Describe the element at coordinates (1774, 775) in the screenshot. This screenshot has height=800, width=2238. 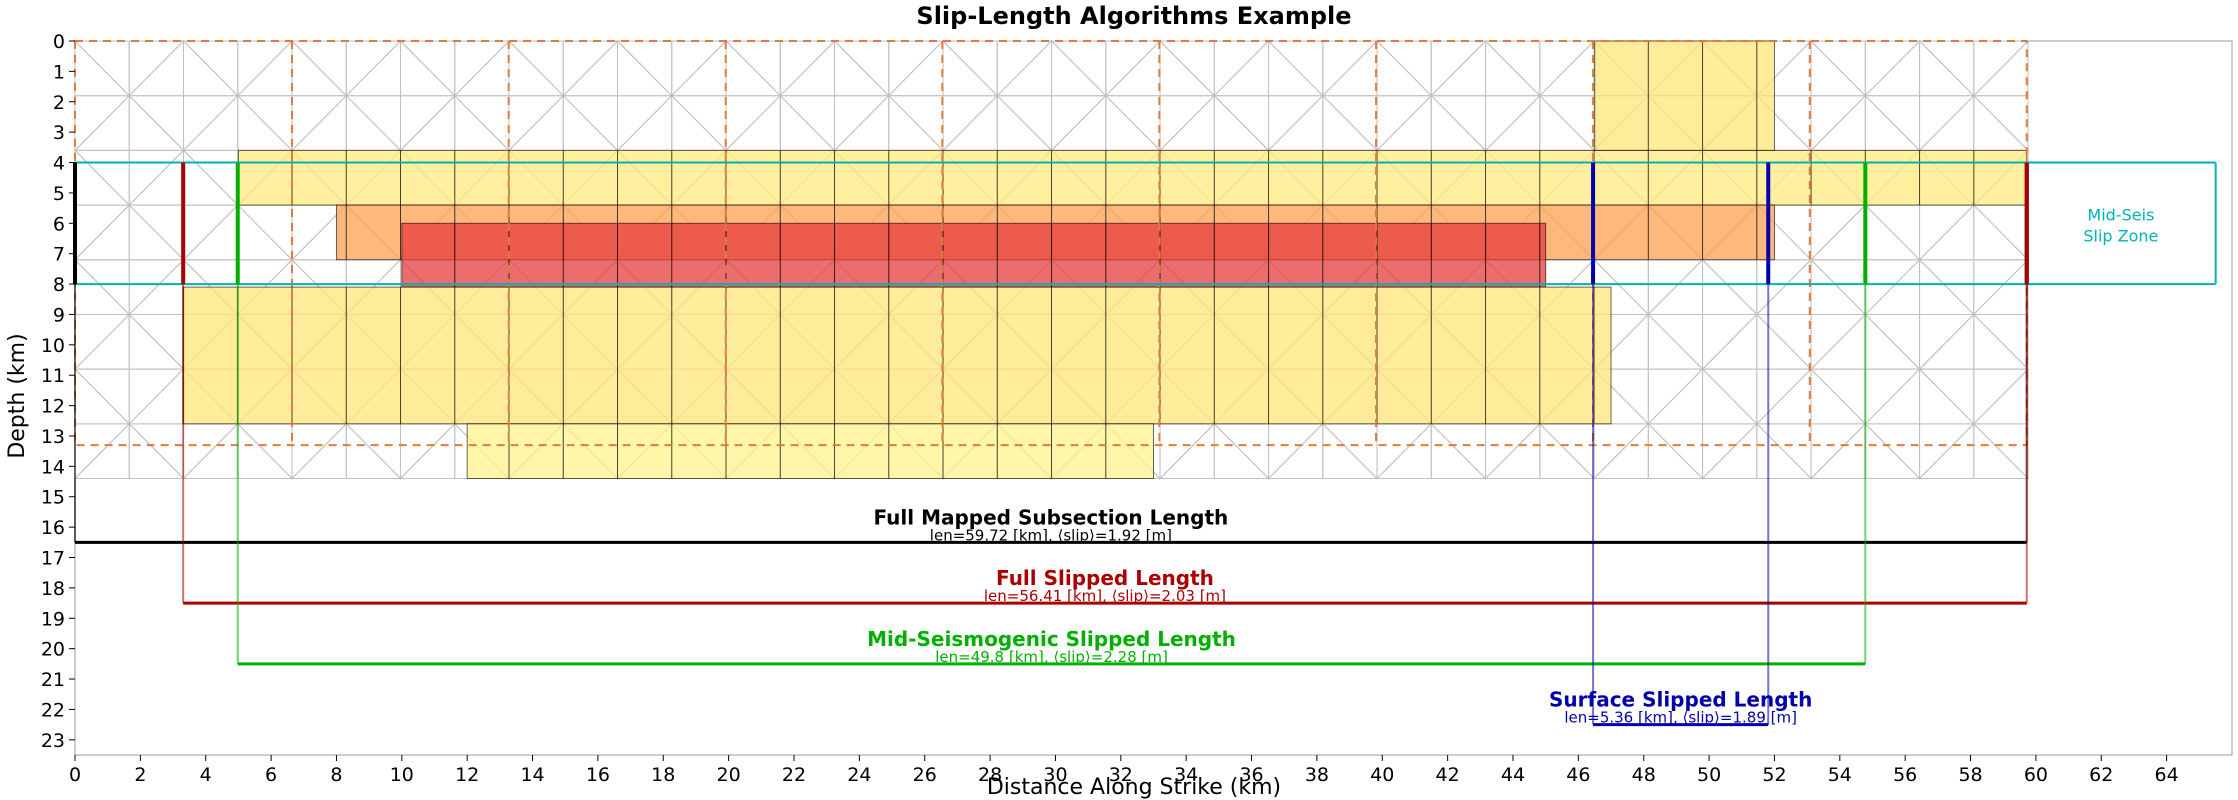
I see `x-tick-label: 52` at that location.